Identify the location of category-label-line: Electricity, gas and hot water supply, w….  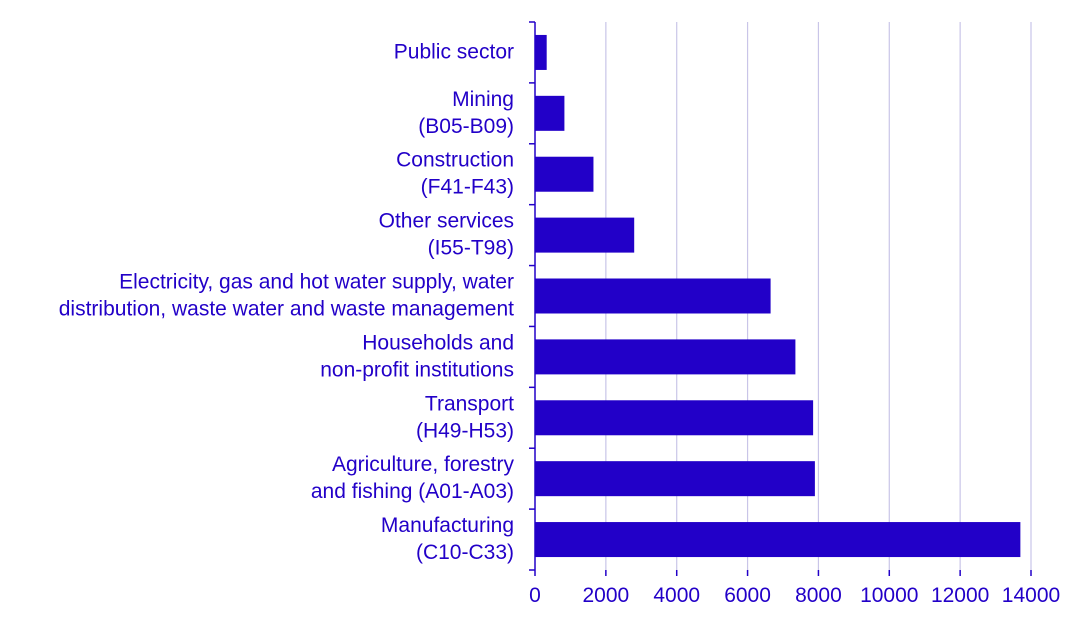
(316, 281).